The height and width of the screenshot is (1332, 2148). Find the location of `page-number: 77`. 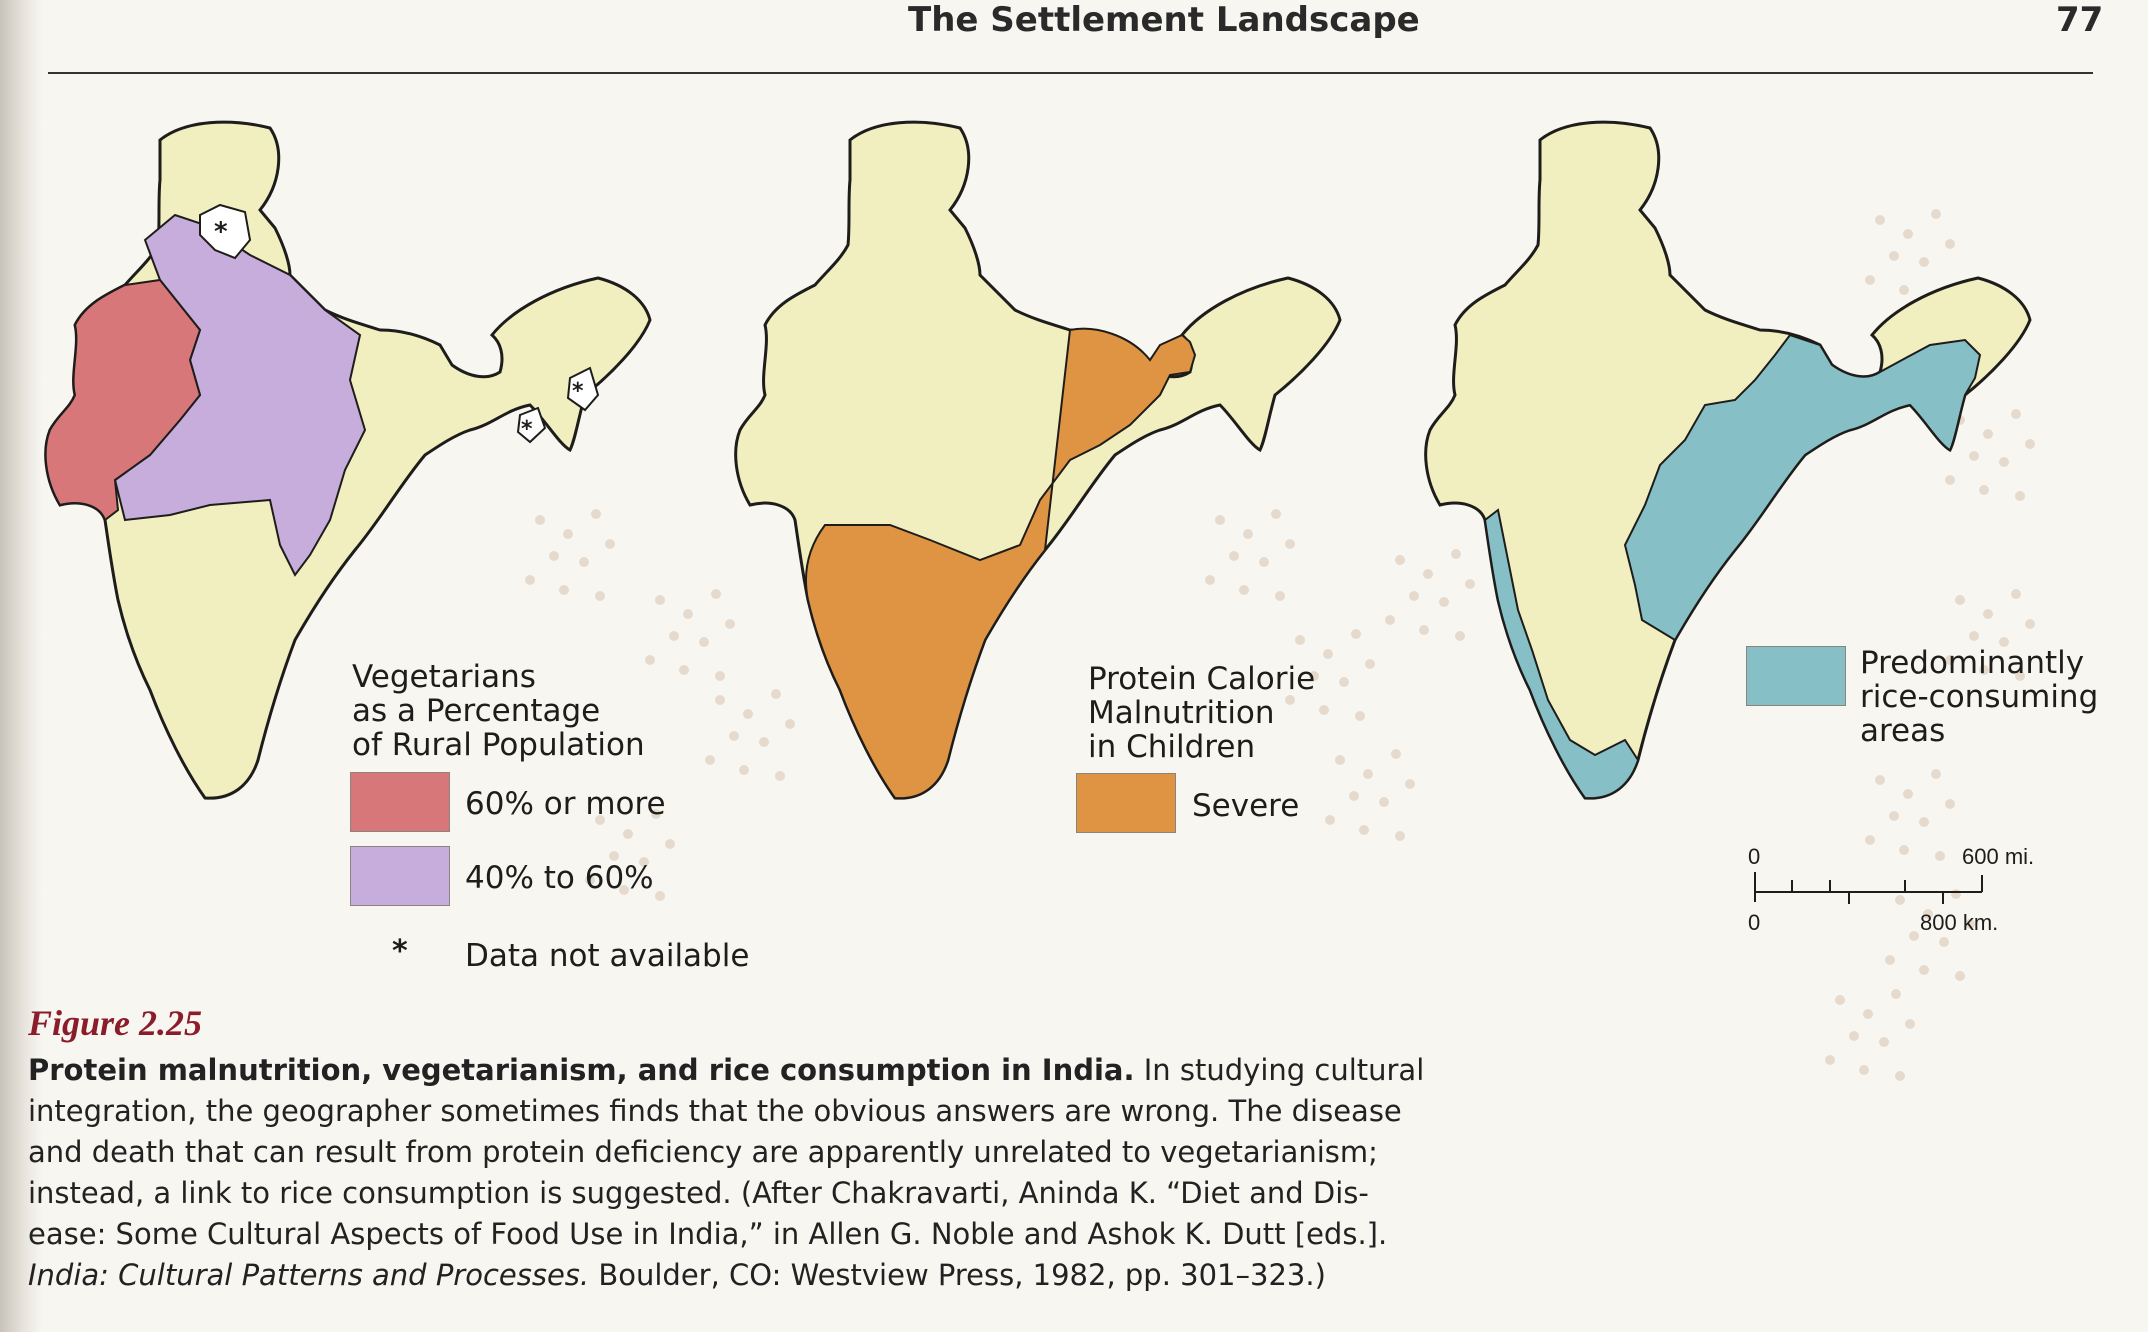

page-number: 77 is located at coordinates (2080, 20).